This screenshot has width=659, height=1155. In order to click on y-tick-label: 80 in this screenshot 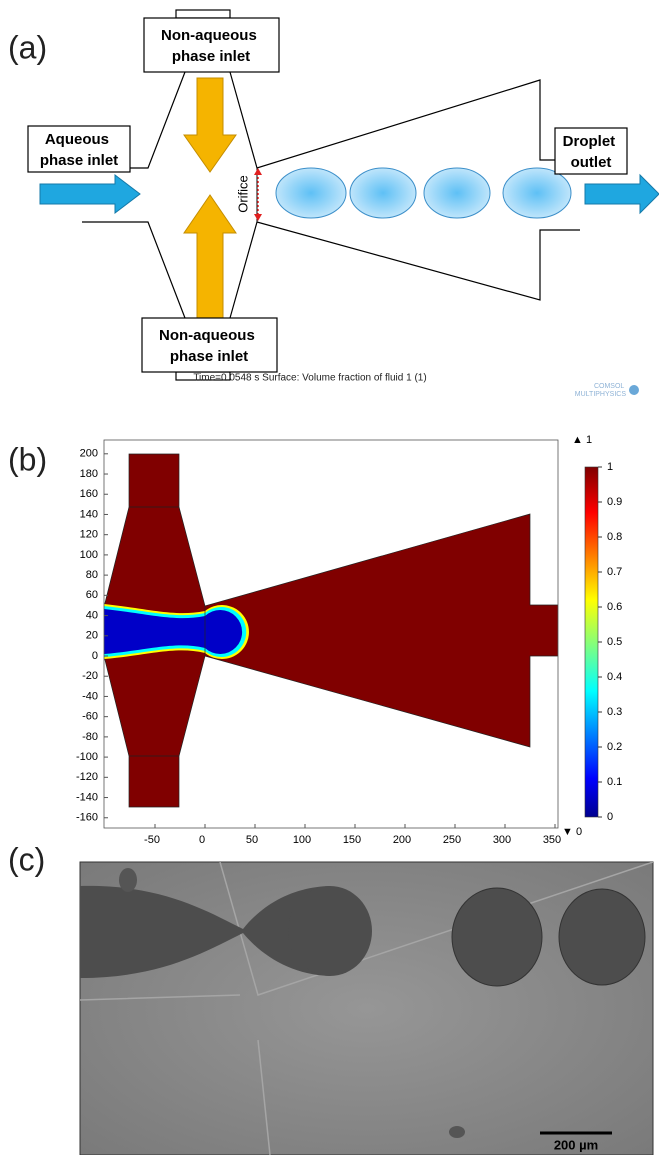, I will do `click(92, 575)`.